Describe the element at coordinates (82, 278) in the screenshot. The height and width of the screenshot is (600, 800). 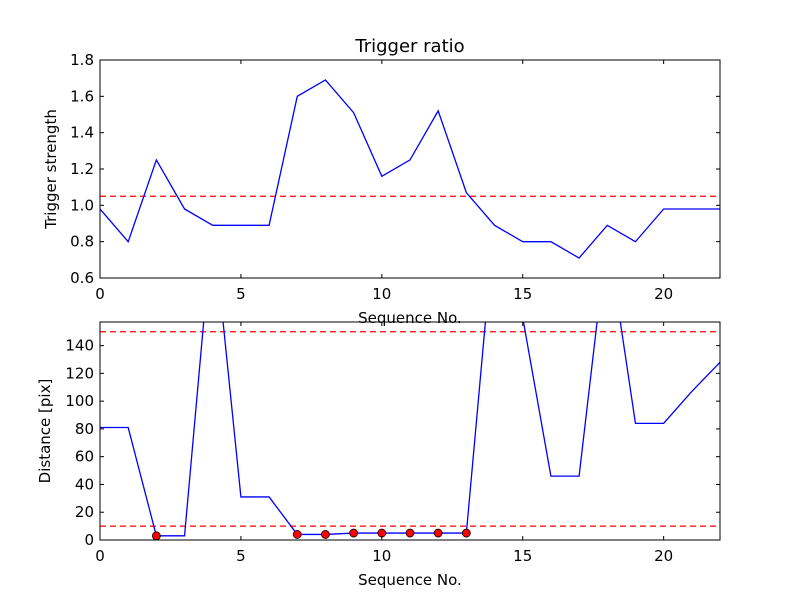
I see `y-tick-label: 0.6` at that location.